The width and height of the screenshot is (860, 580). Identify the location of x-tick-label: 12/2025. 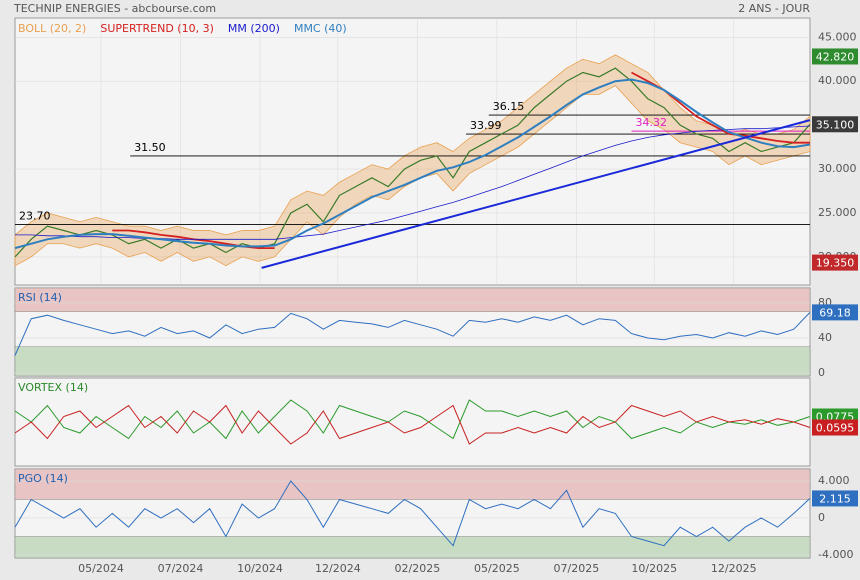
(734, 568).